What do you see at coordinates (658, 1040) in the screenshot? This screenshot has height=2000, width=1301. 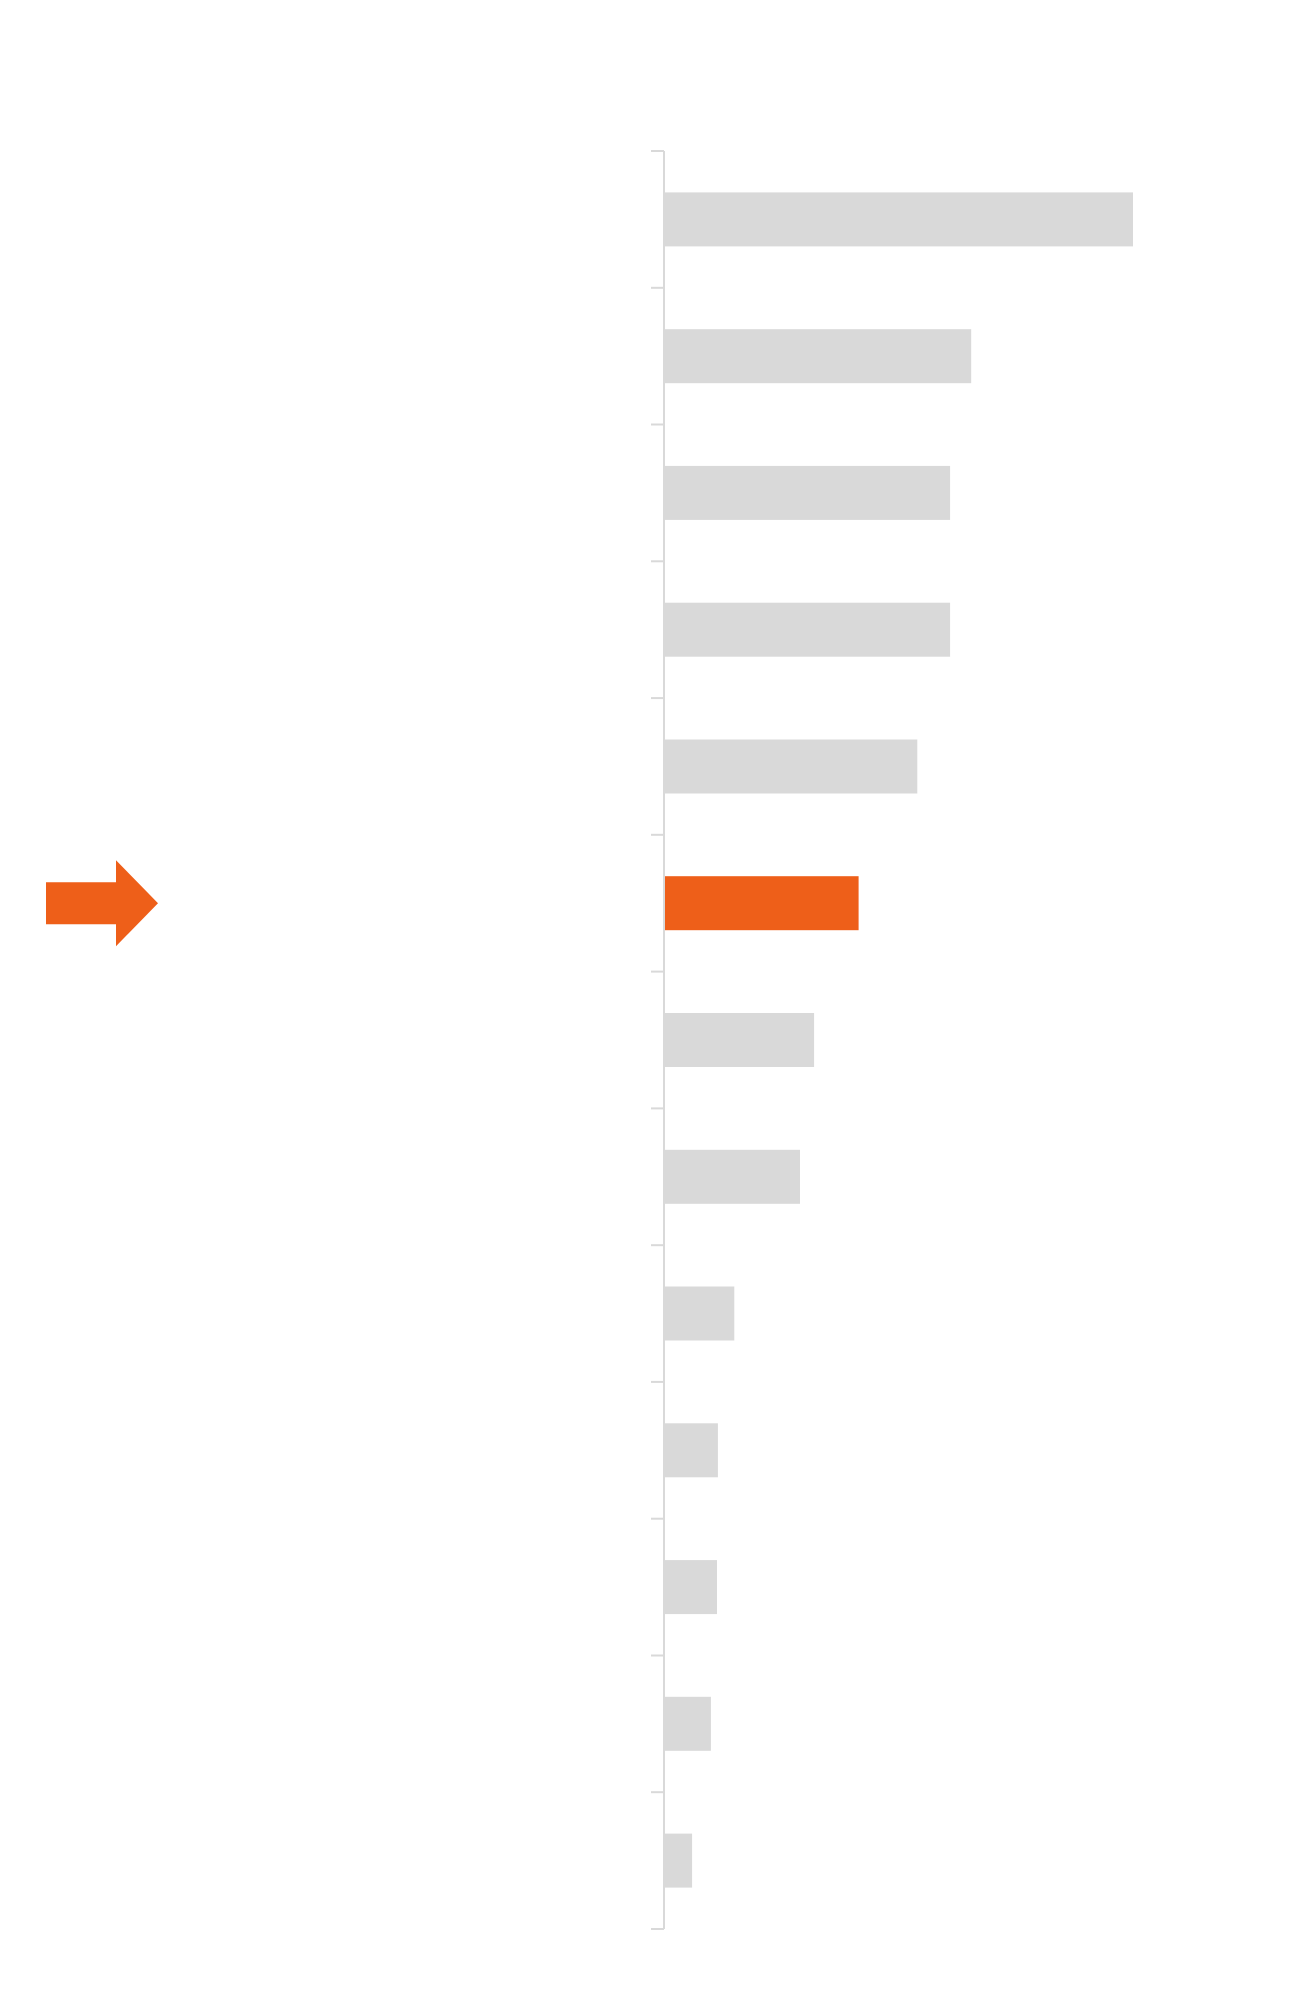 I see `y-axis` at bounding box center [658, 1040].